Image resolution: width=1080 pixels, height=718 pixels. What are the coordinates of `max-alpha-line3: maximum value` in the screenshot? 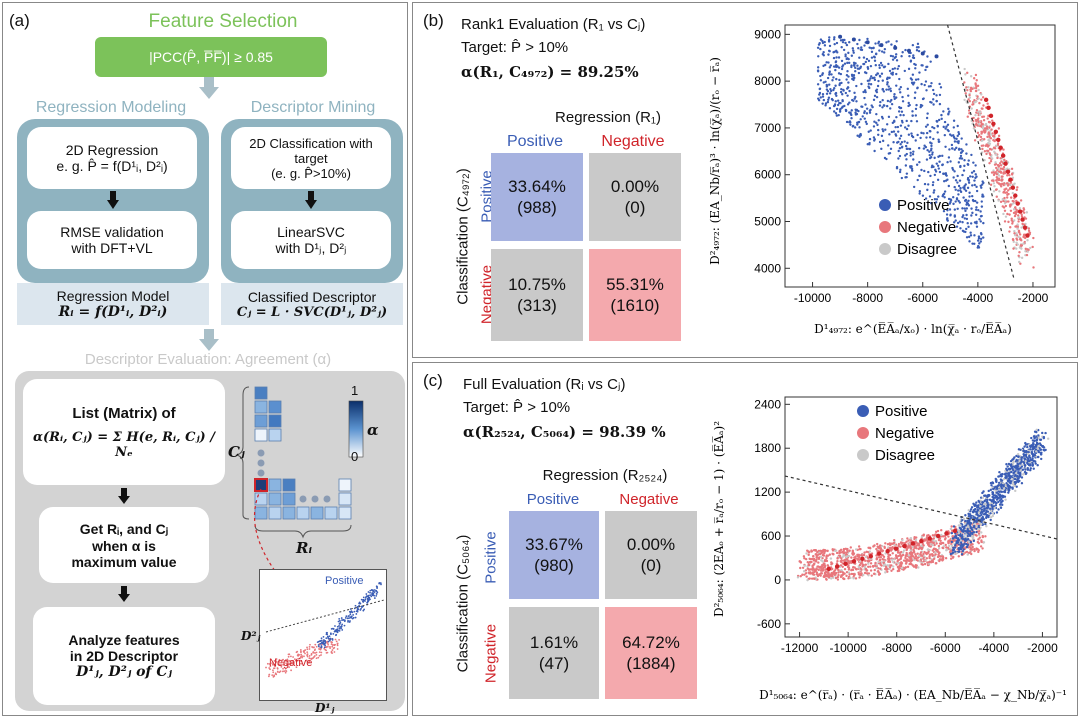 It's located at (124, 561).